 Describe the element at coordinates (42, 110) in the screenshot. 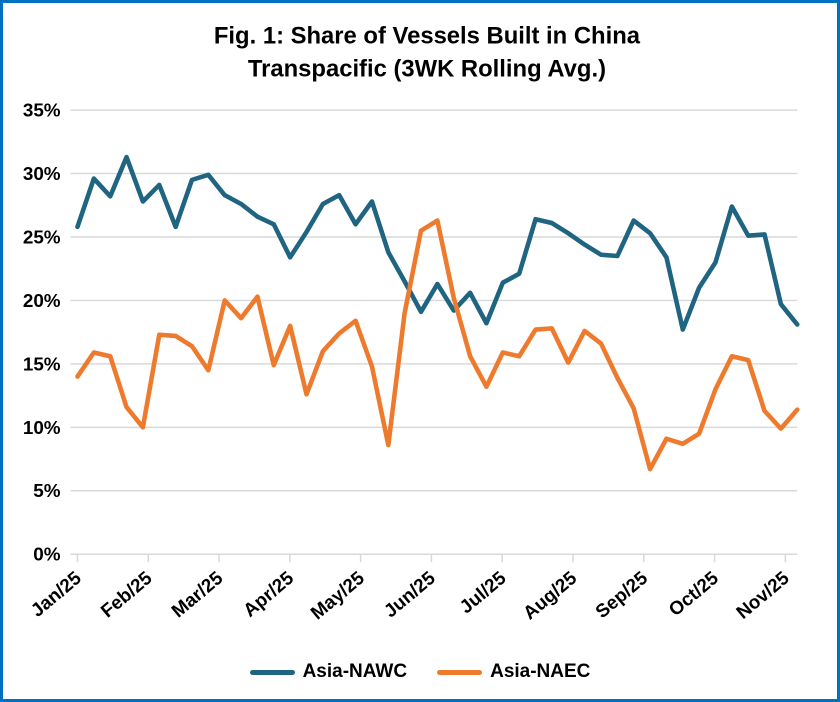

I see `y-axis-tick-label: 35%` at that location.